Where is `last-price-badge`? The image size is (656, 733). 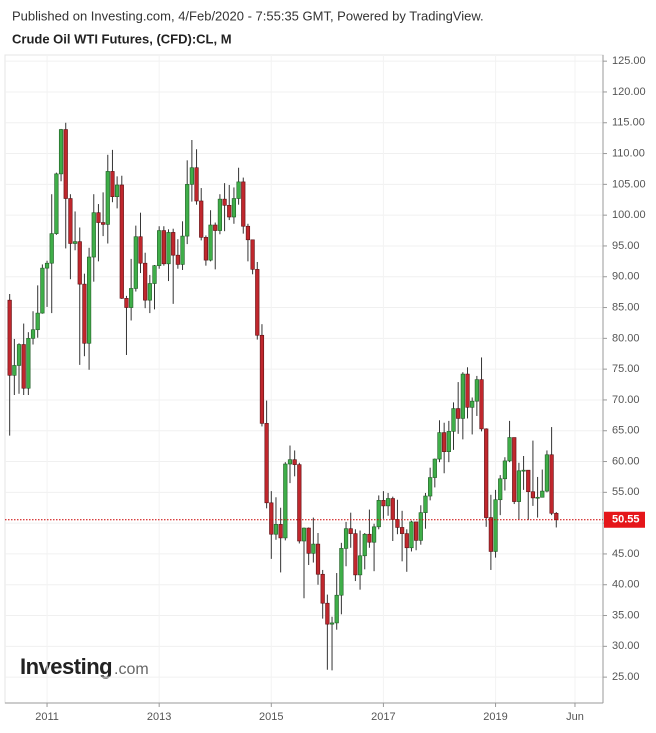 last-price-badge is located at coordinates (624, 519).